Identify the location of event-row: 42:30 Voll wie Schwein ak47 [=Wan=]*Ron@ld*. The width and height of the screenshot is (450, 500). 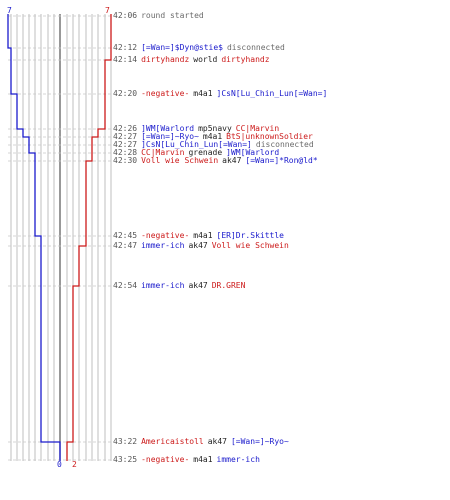
(217, 160).